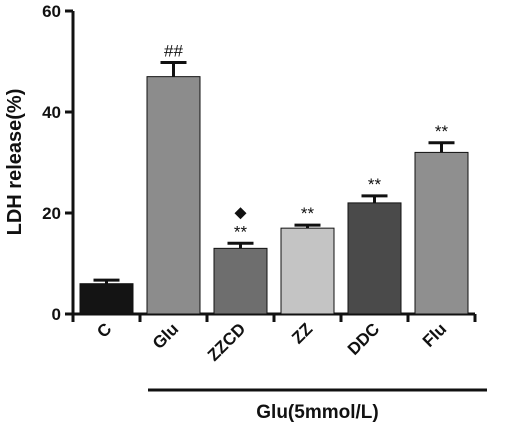 Image resolution: width=531 pixels, height=426 pixels. Describe the element at coordinates (51, 213) in the screenshot. I see `y-tick-label: 20` at that location.